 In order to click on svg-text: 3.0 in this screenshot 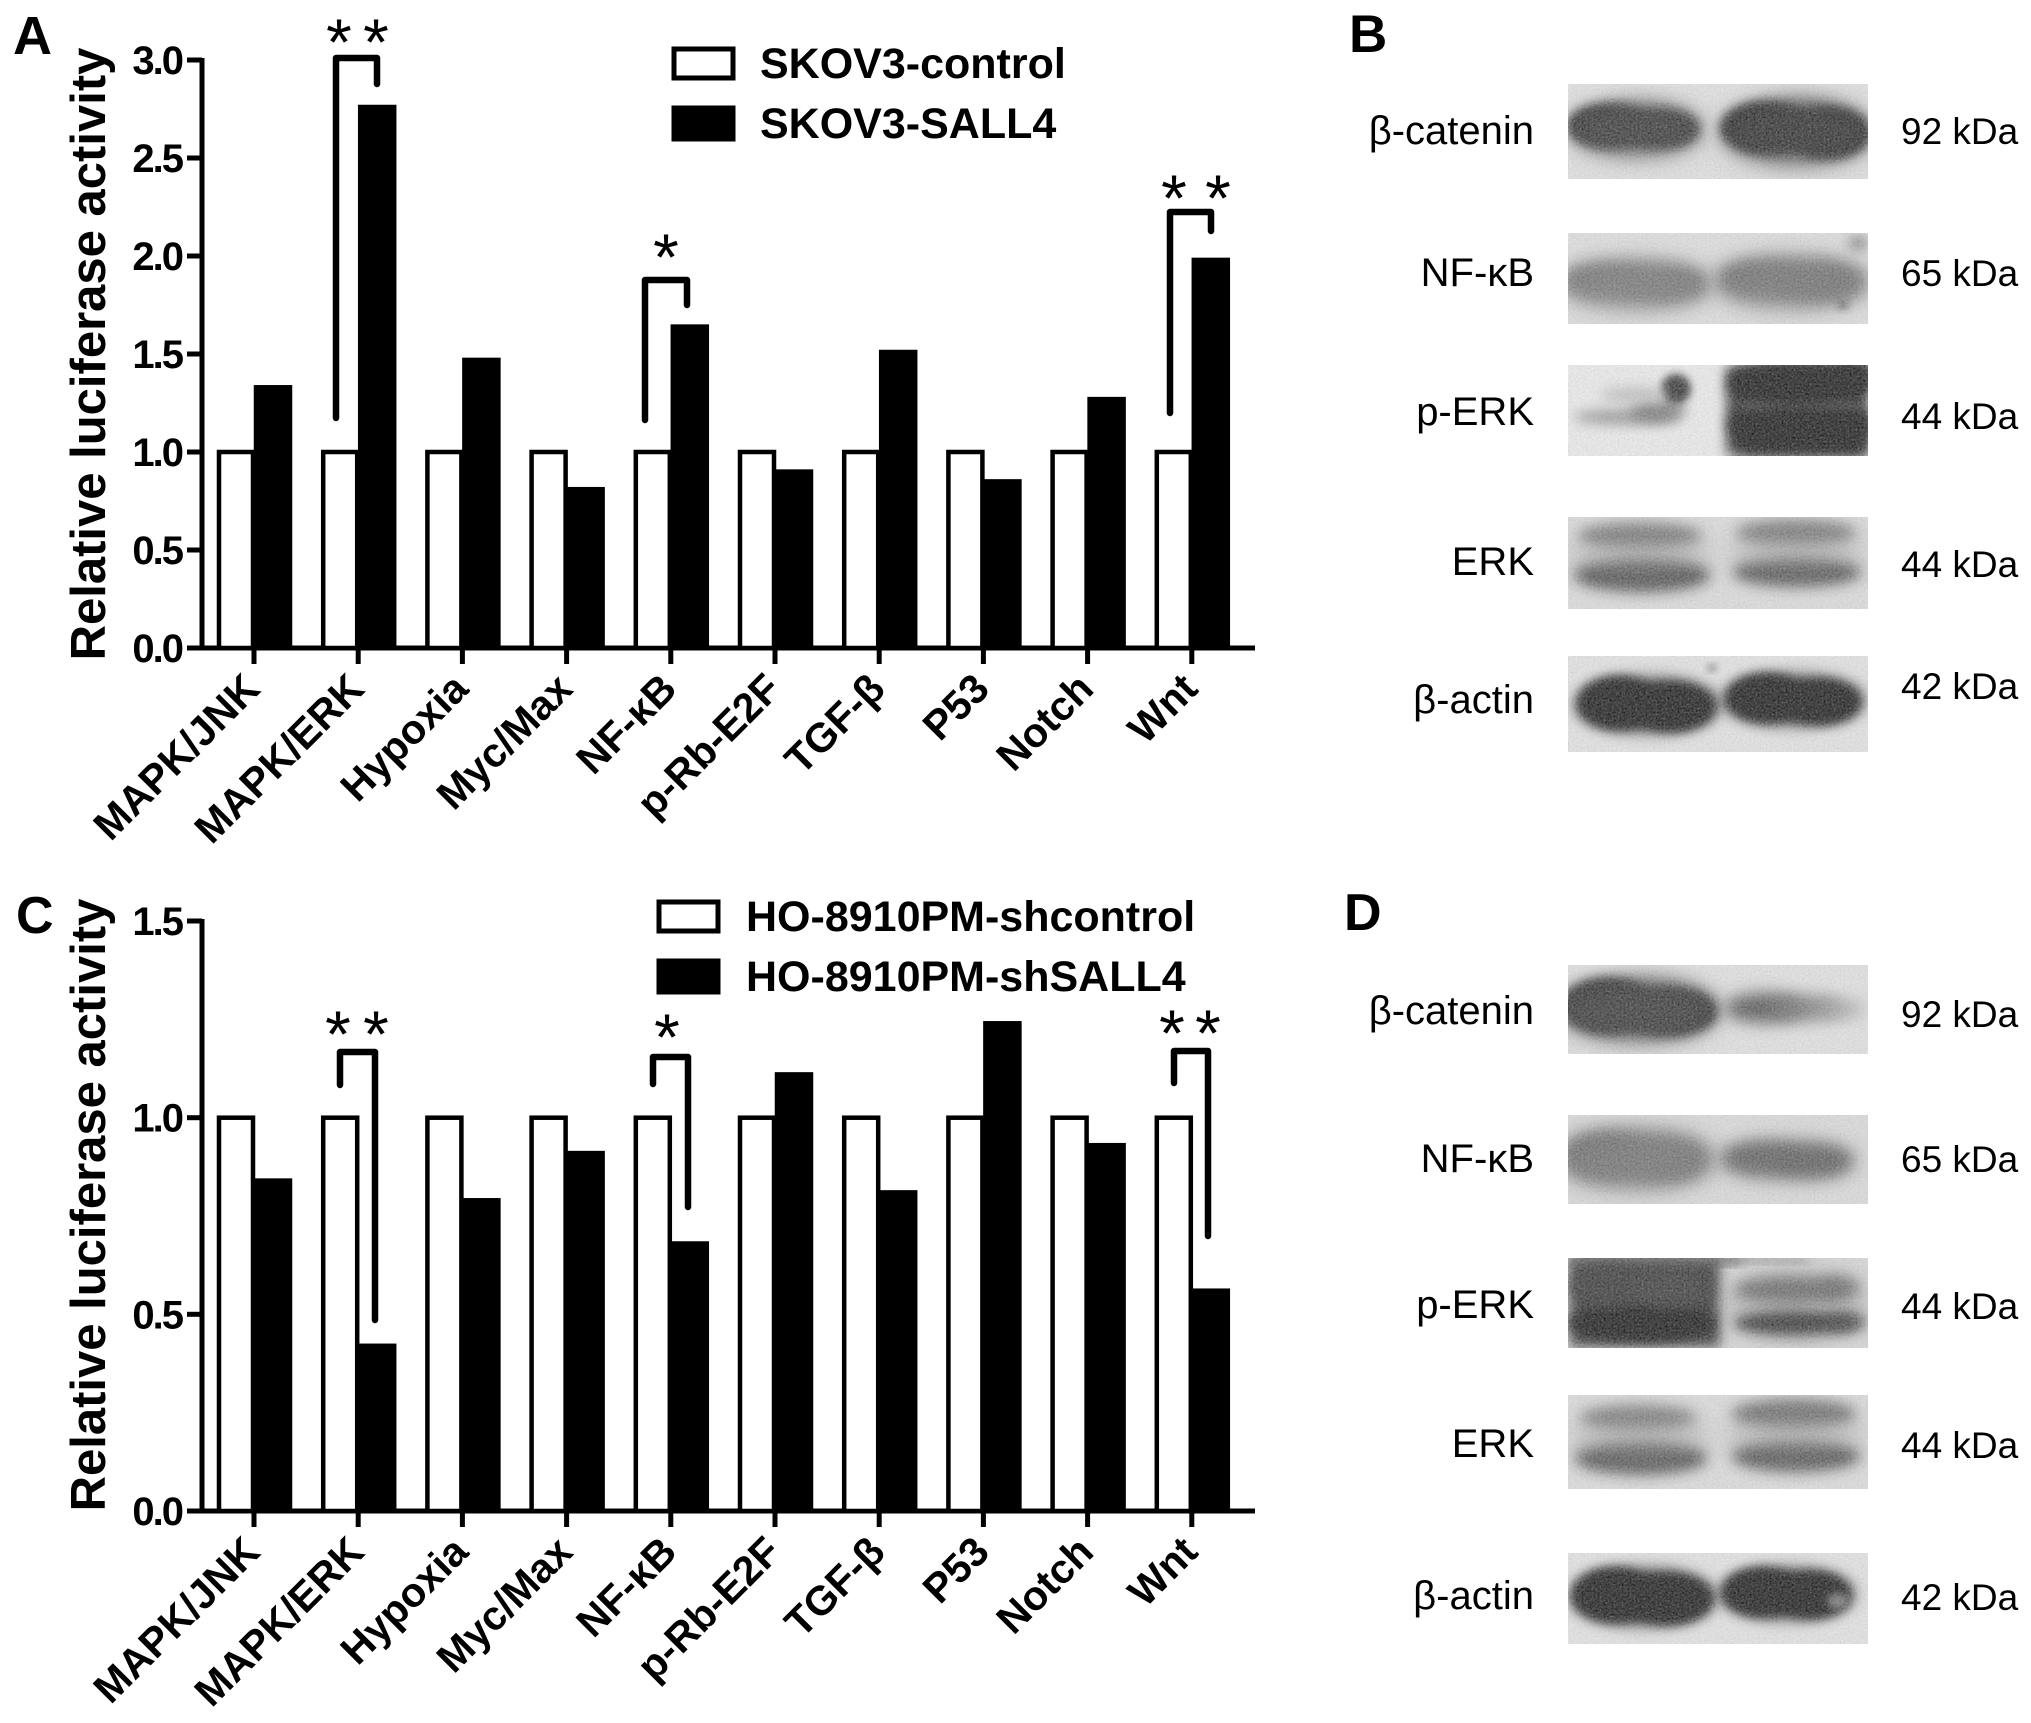, I will do `click(157, 61)`.